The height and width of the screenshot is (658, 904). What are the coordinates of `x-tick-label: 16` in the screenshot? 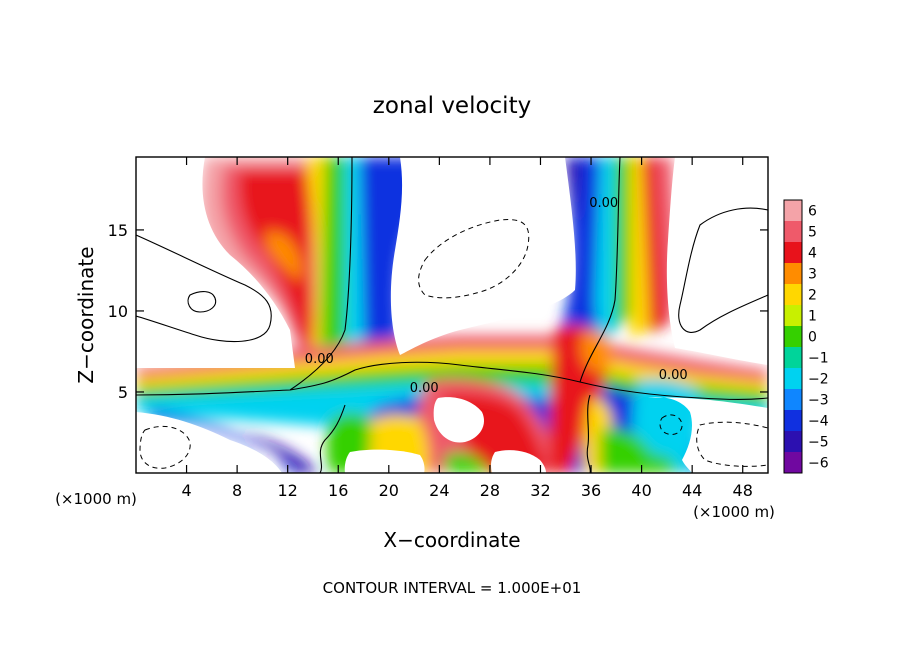 It's located at (338, 490).